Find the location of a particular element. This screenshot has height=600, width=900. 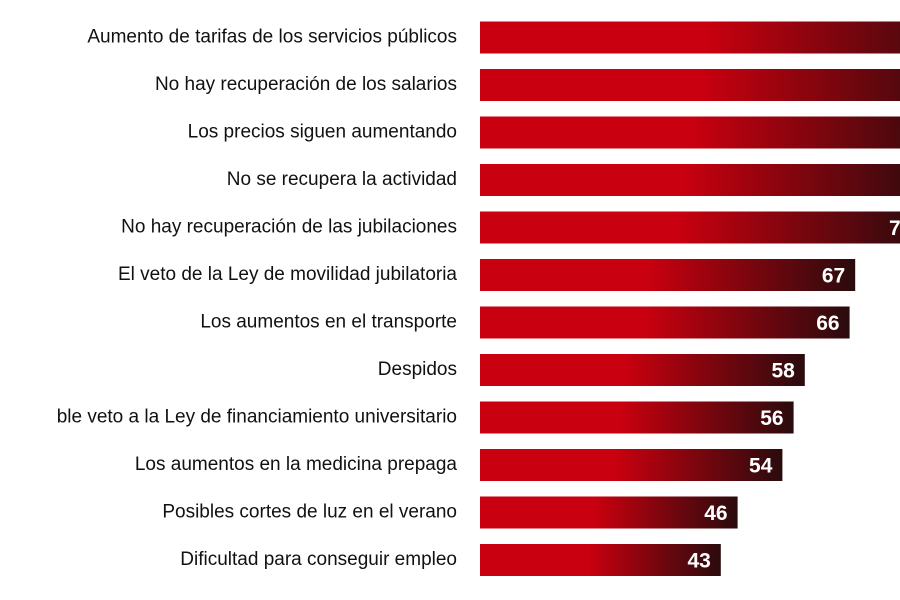

category-label: Posibles cortes de luz en el verano is located at coordinates (309, 512).